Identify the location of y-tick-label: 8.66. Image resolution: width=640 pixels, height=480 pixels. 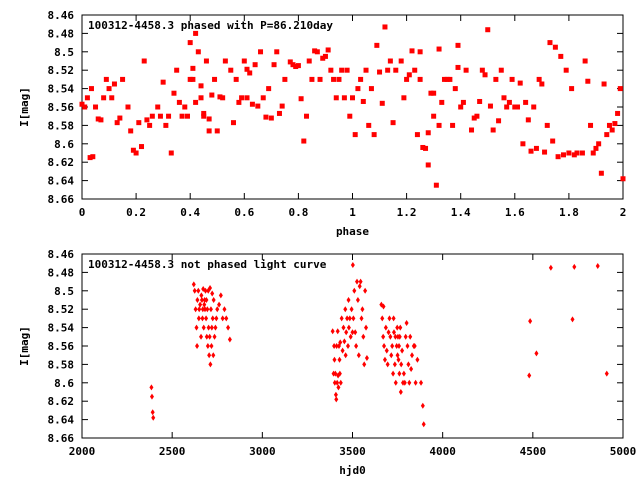
(61, 199).